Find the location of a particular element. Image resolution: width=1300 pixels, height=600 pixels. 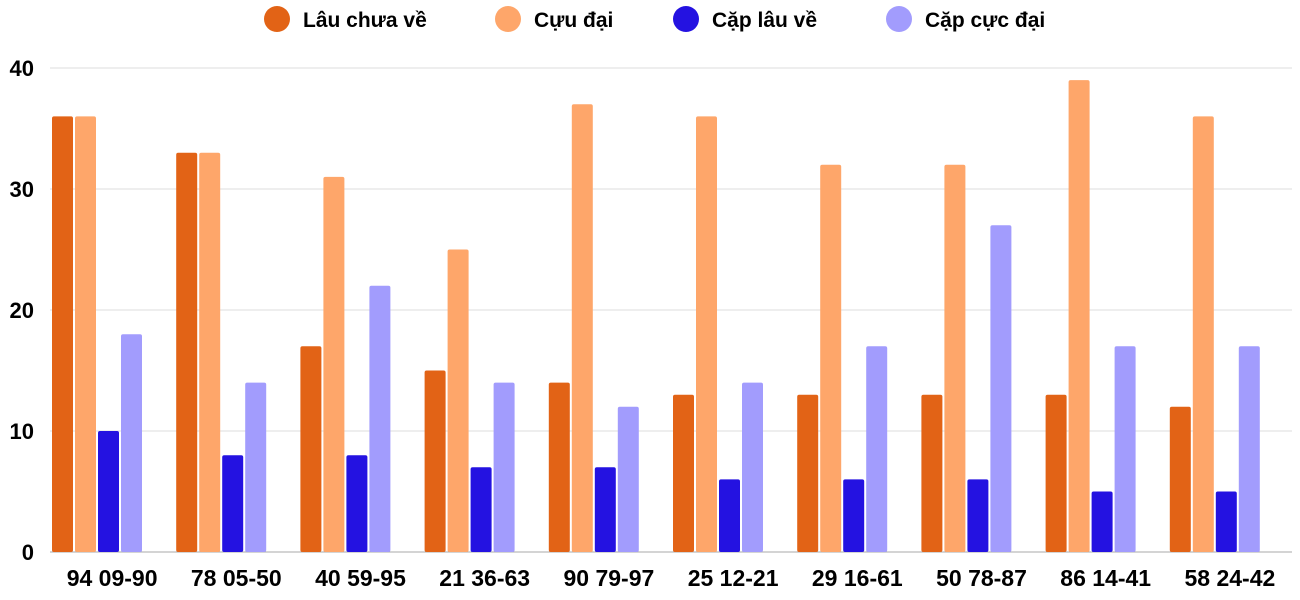

y-tick-label: 0 is located at coordinates (28, 552).